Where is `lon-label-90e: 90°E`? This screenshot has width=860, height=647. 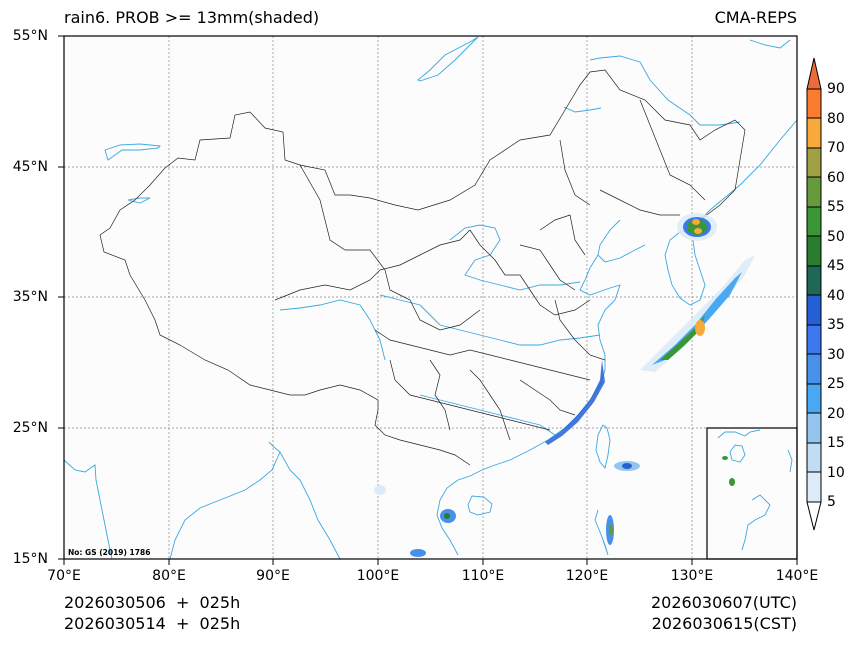 lon-label-90e: 90°E is located at coordinates (273, 576).